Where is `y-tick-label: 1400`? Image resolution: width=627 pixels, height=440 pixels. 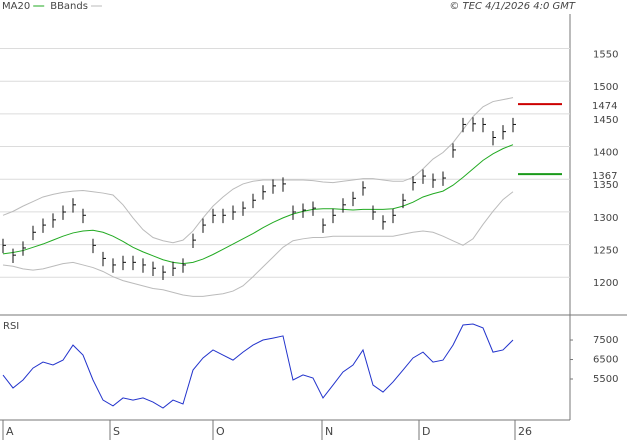
y-tick-label: 1400 is located at coordinates (605, 153).